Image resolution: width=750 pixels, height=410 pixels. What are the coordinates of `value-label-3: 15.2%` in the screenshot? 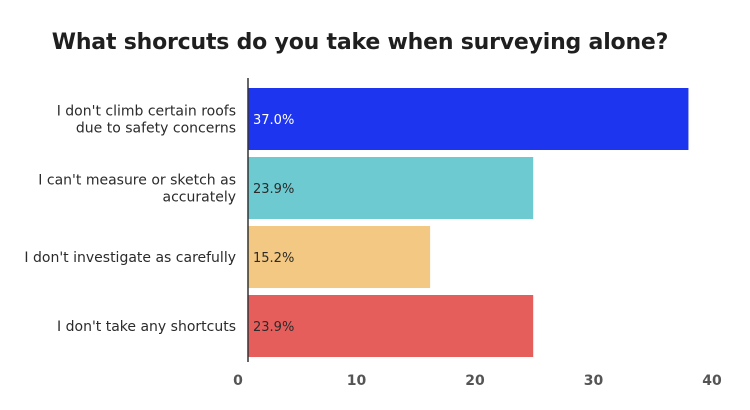 It's located at (273, 258).